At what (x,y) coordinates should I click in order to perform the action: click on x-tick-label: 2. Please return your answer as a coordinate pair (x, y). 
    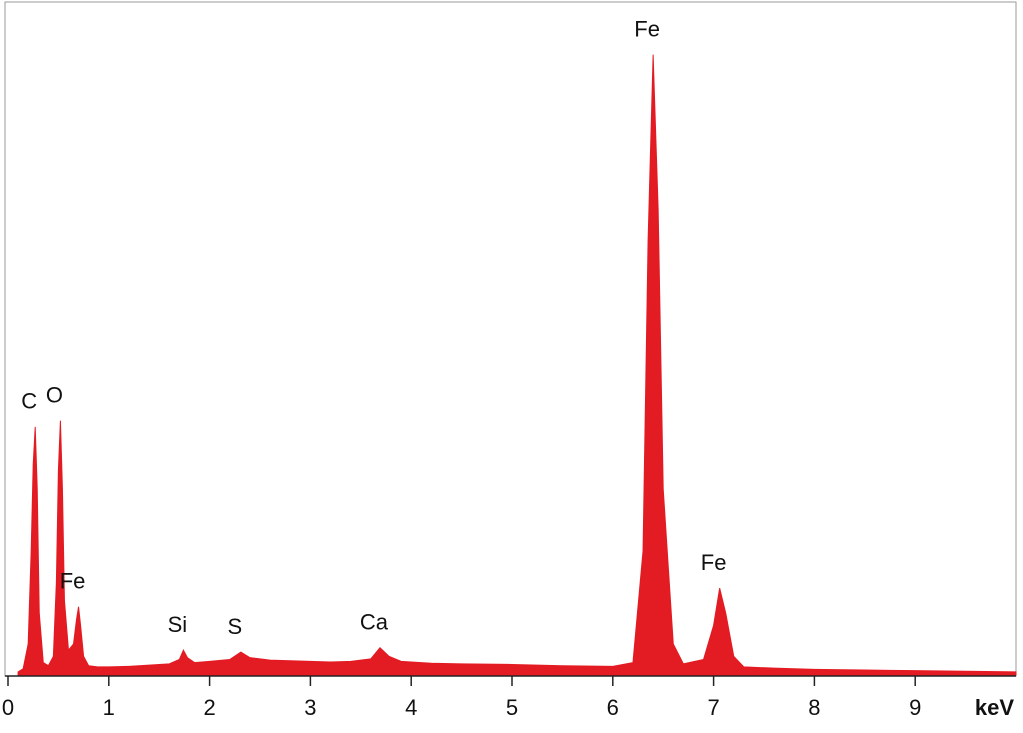
    Looking at the image, I should click on (209, 707).